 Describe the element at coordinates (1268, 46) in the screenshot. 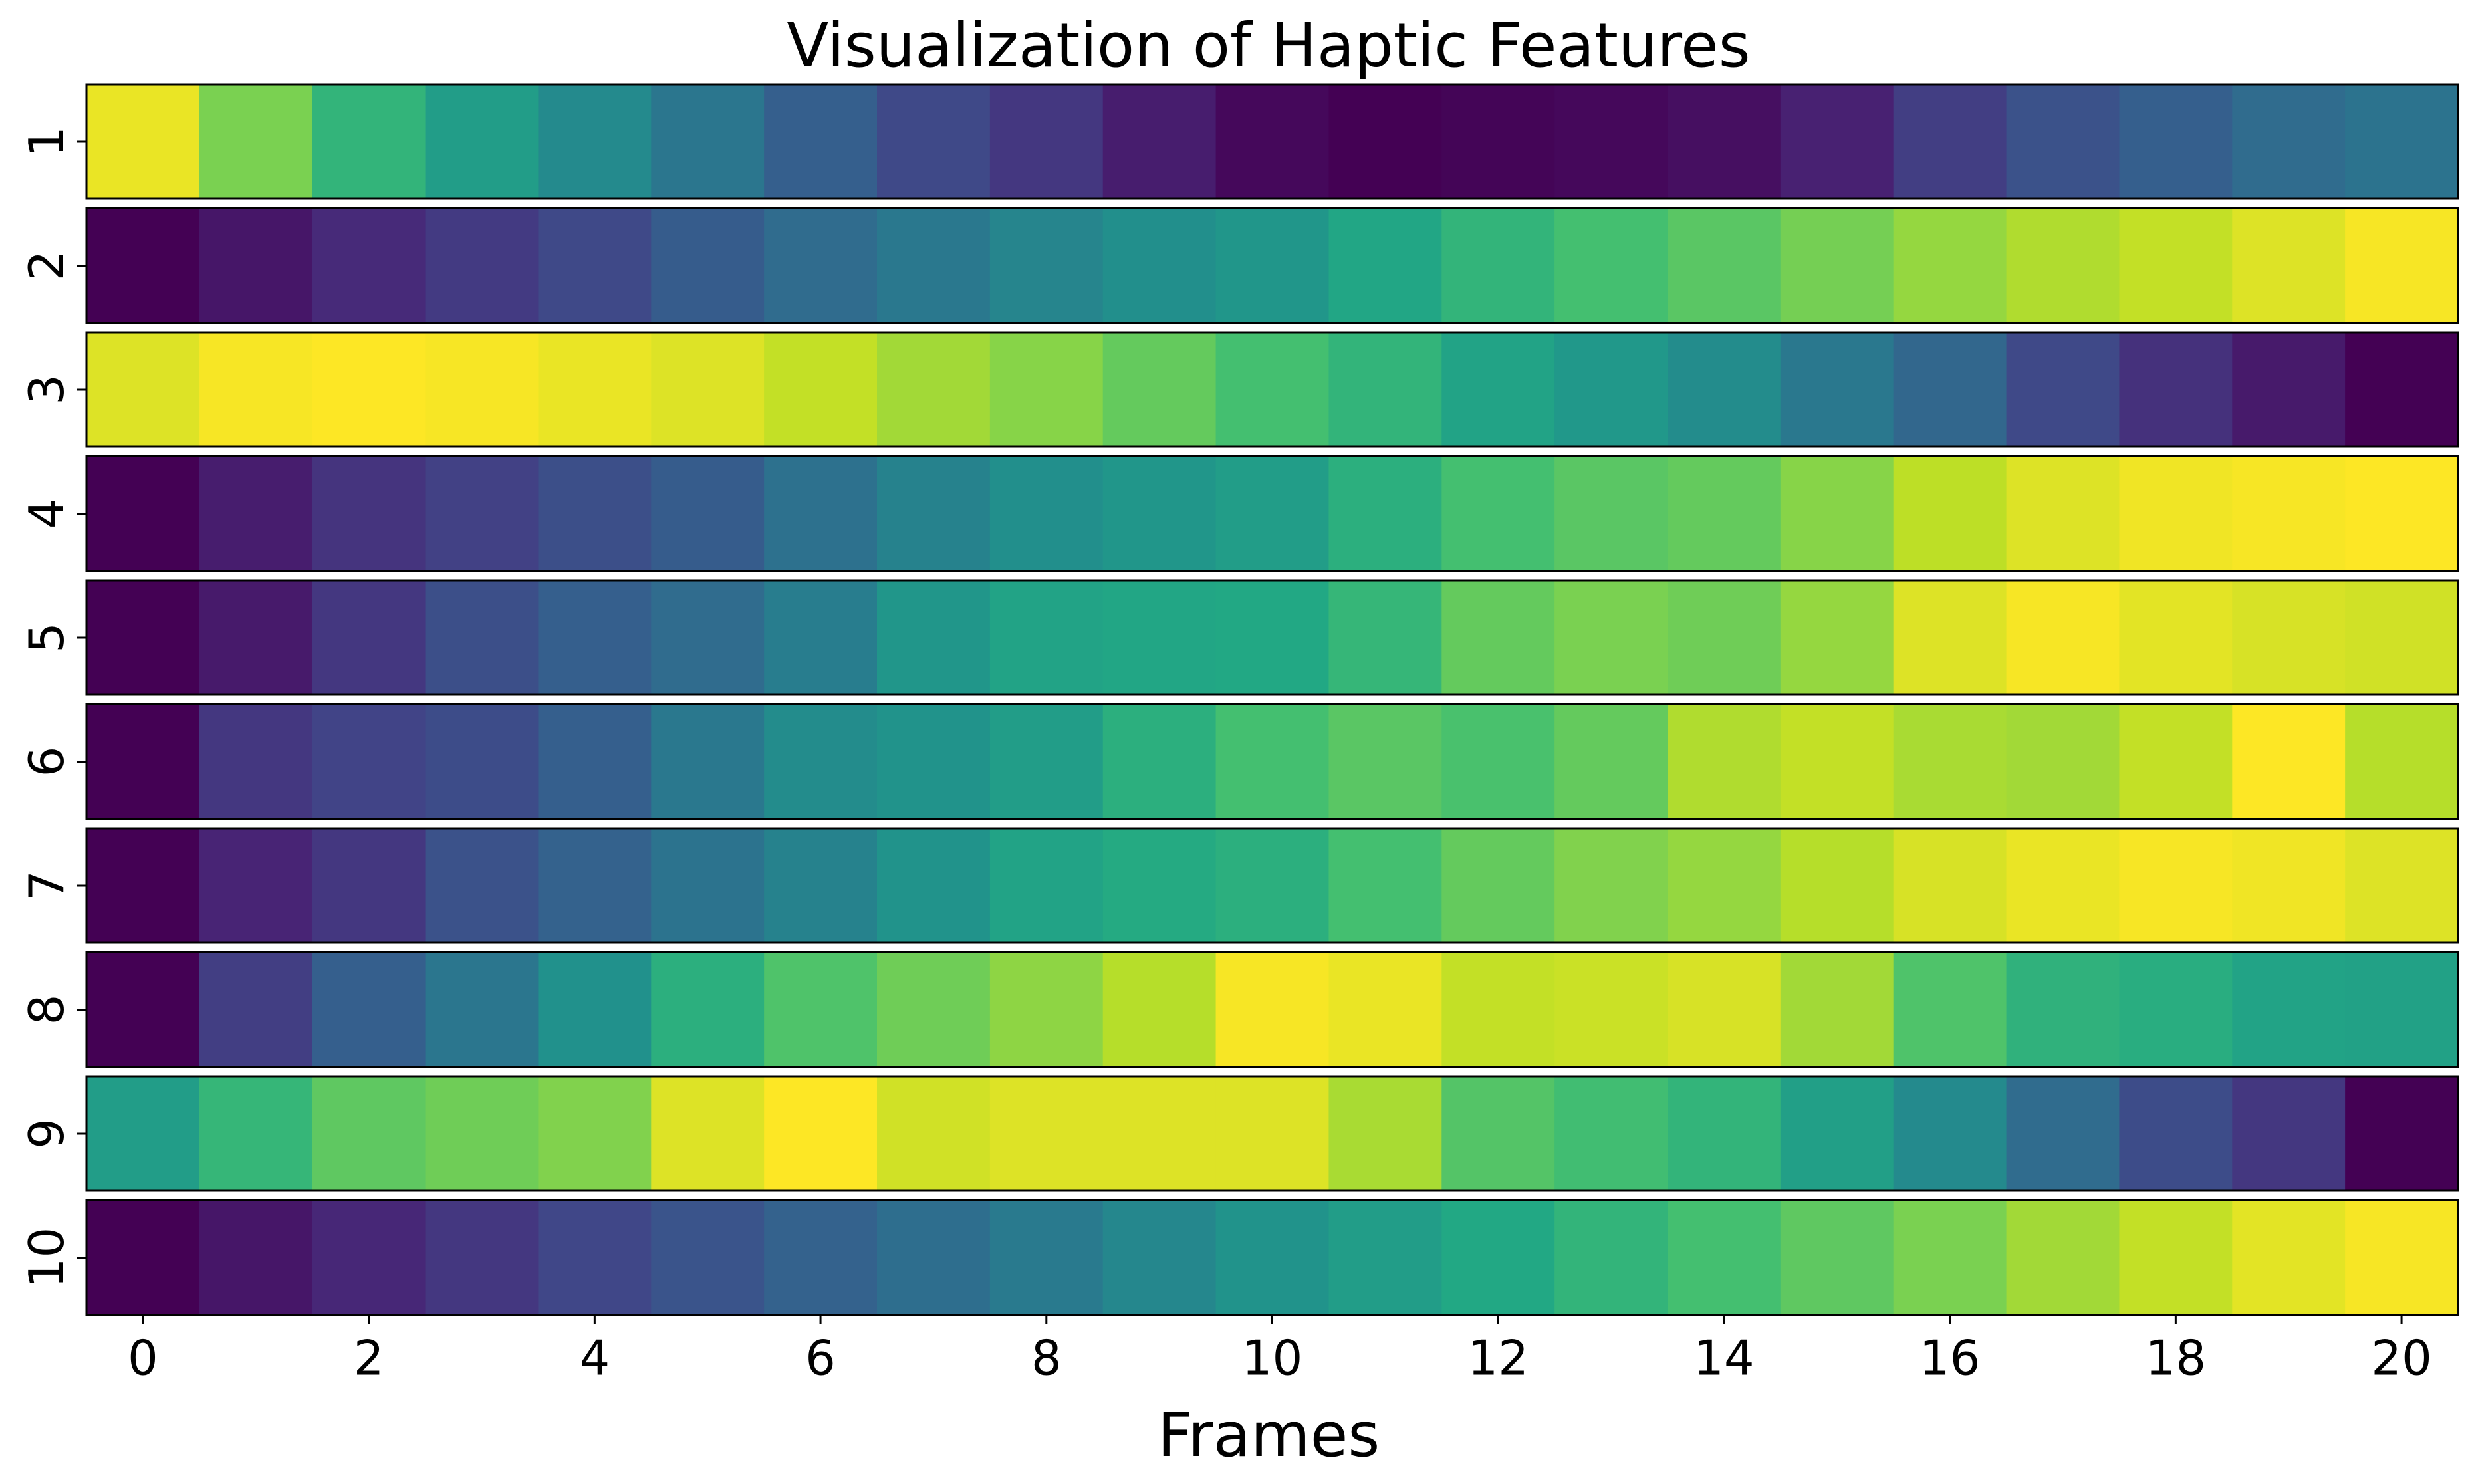

I see `chart-title: Visualization of Haptic Features` at that location.